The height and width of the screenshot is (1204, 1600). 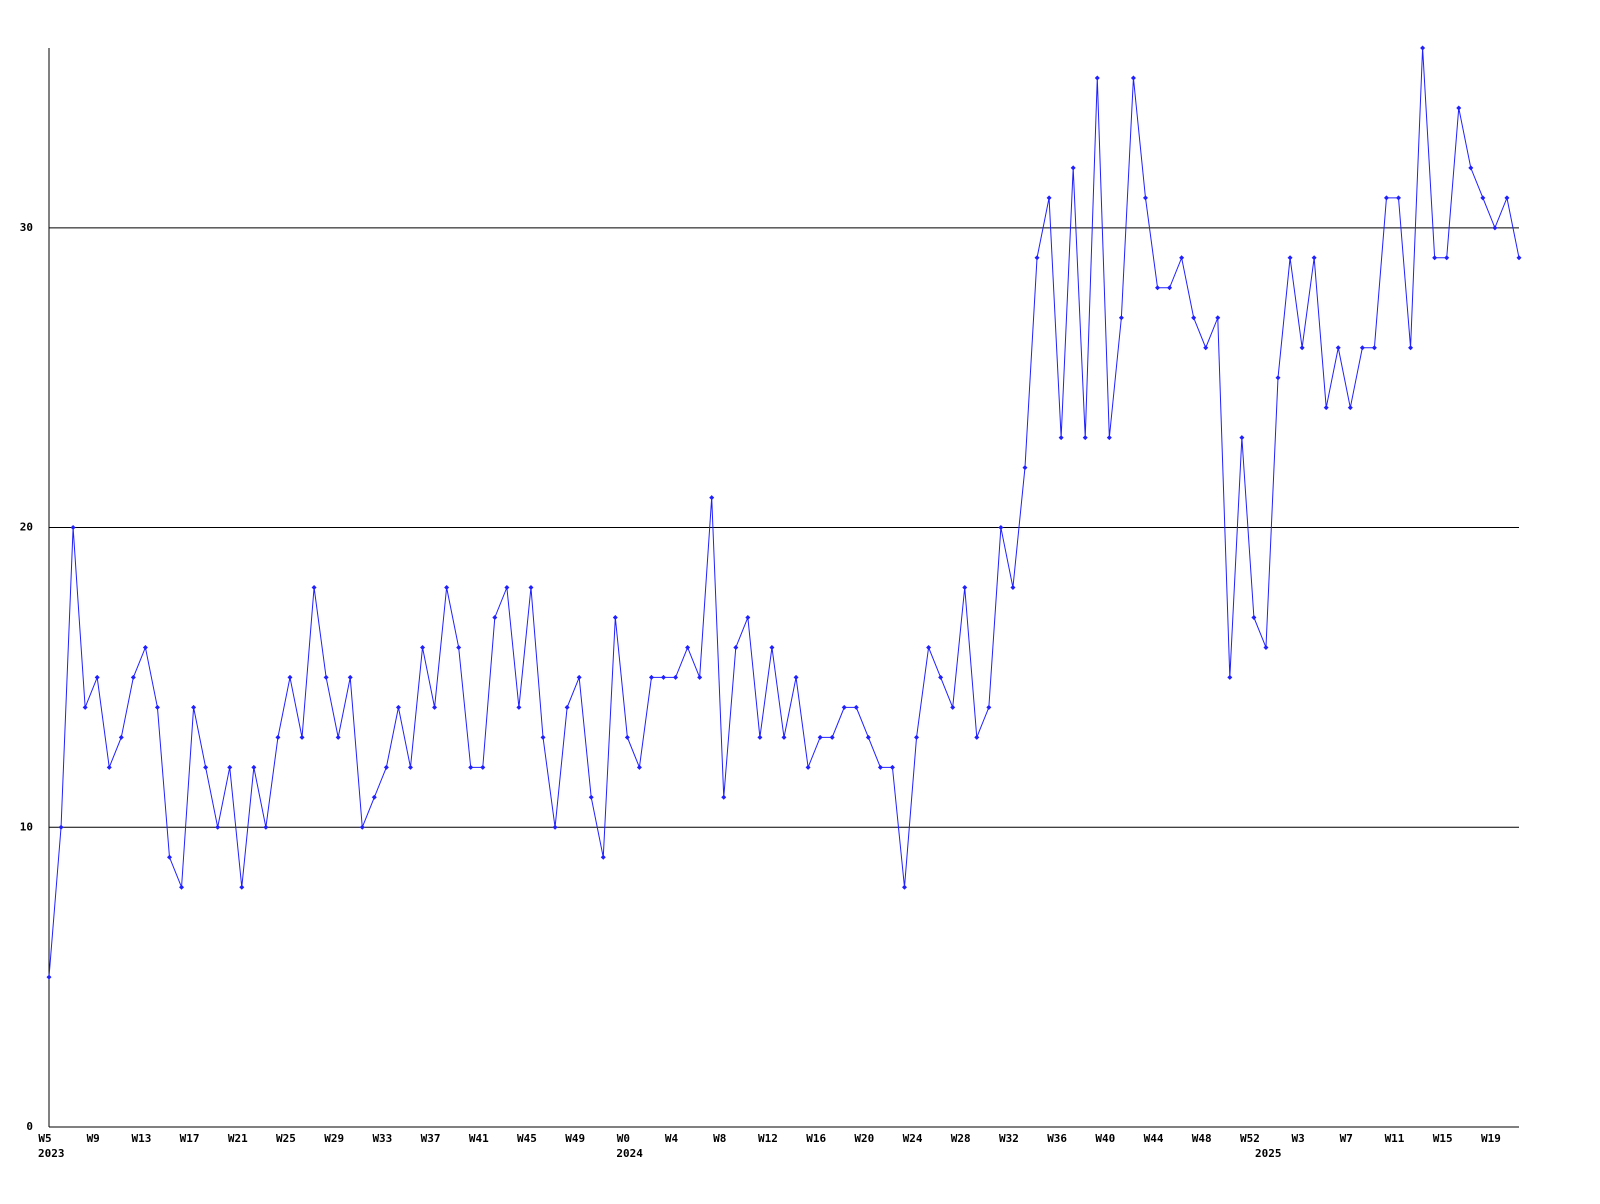 What do you see at coordinates (1297, 1138) in the screenshot?
I see `x-tick-label: W3` at bounding box center [1297, 1138].